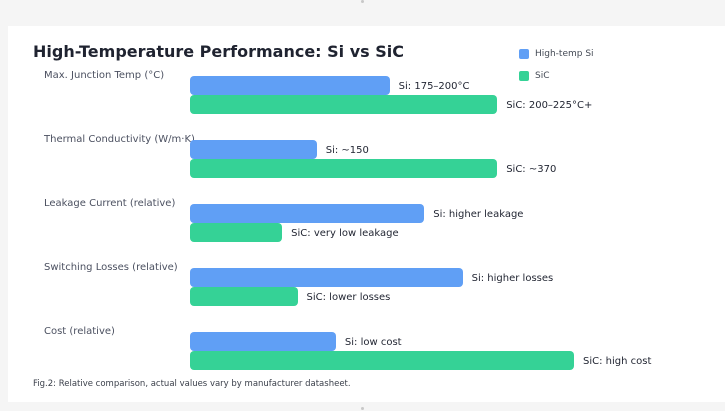 The width and height of the screenshot is (725, 411). I want to click on category-label: Switching Losses (relative), so click(111, 267).